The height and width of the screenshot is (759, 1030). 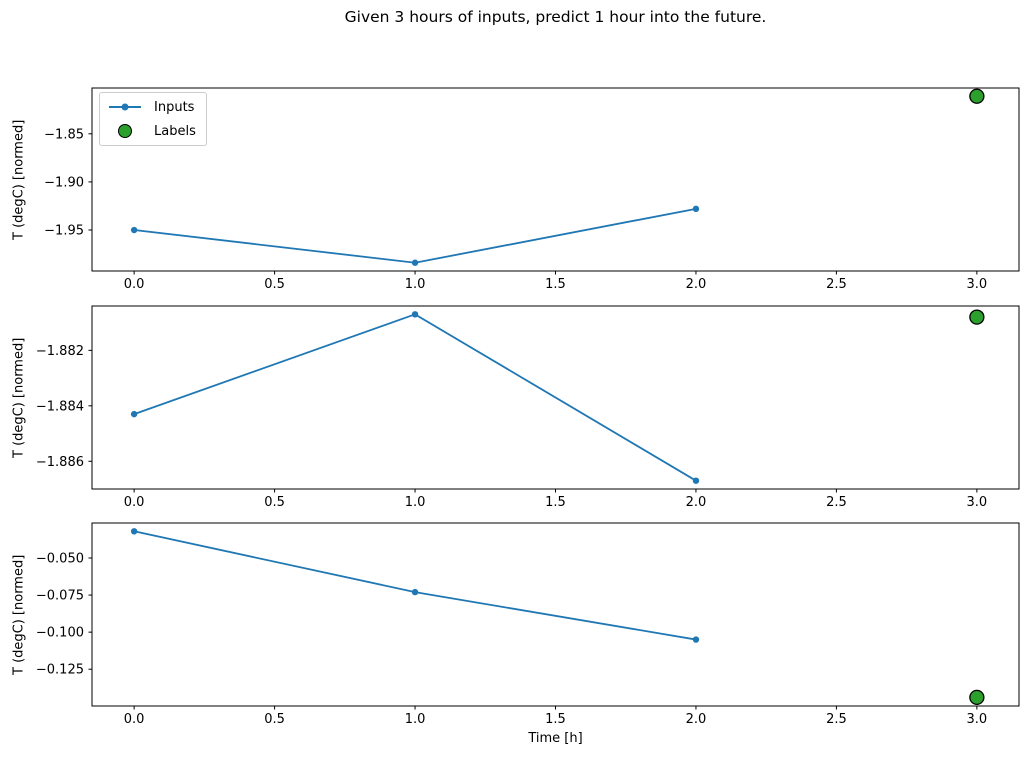 I want to click on y-tick-label: −1.882, so click(x=60, y=351).